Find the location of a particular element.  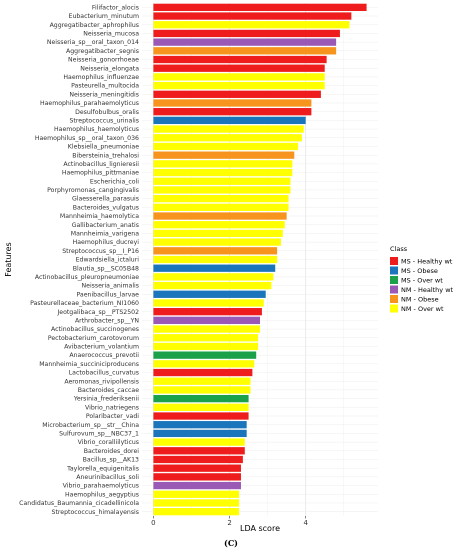

y-tick-label: Vibrio_parahaemolyticus is located at coordinates (101, 486).